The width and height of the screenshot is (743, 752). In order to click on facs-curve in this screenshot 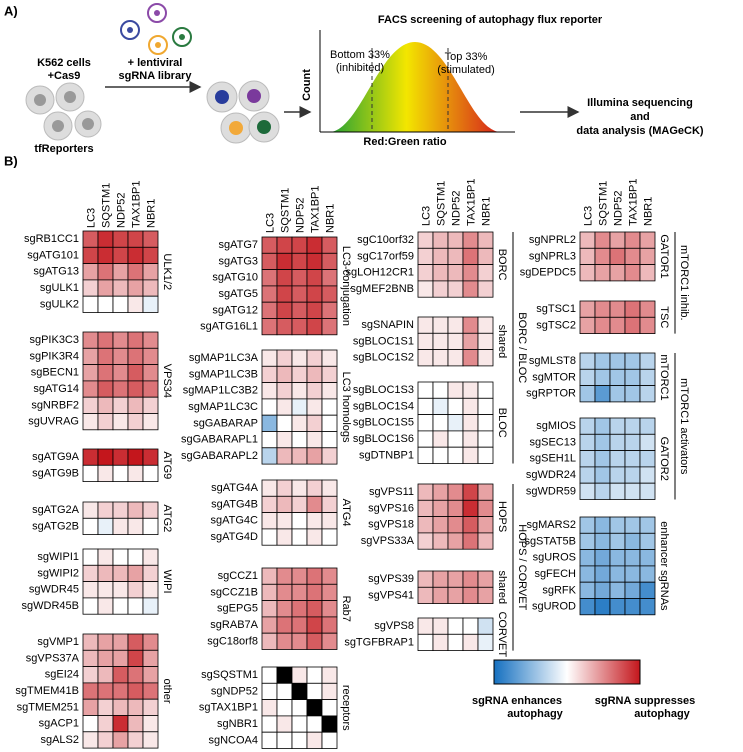, I will do `click(415, 87)`.